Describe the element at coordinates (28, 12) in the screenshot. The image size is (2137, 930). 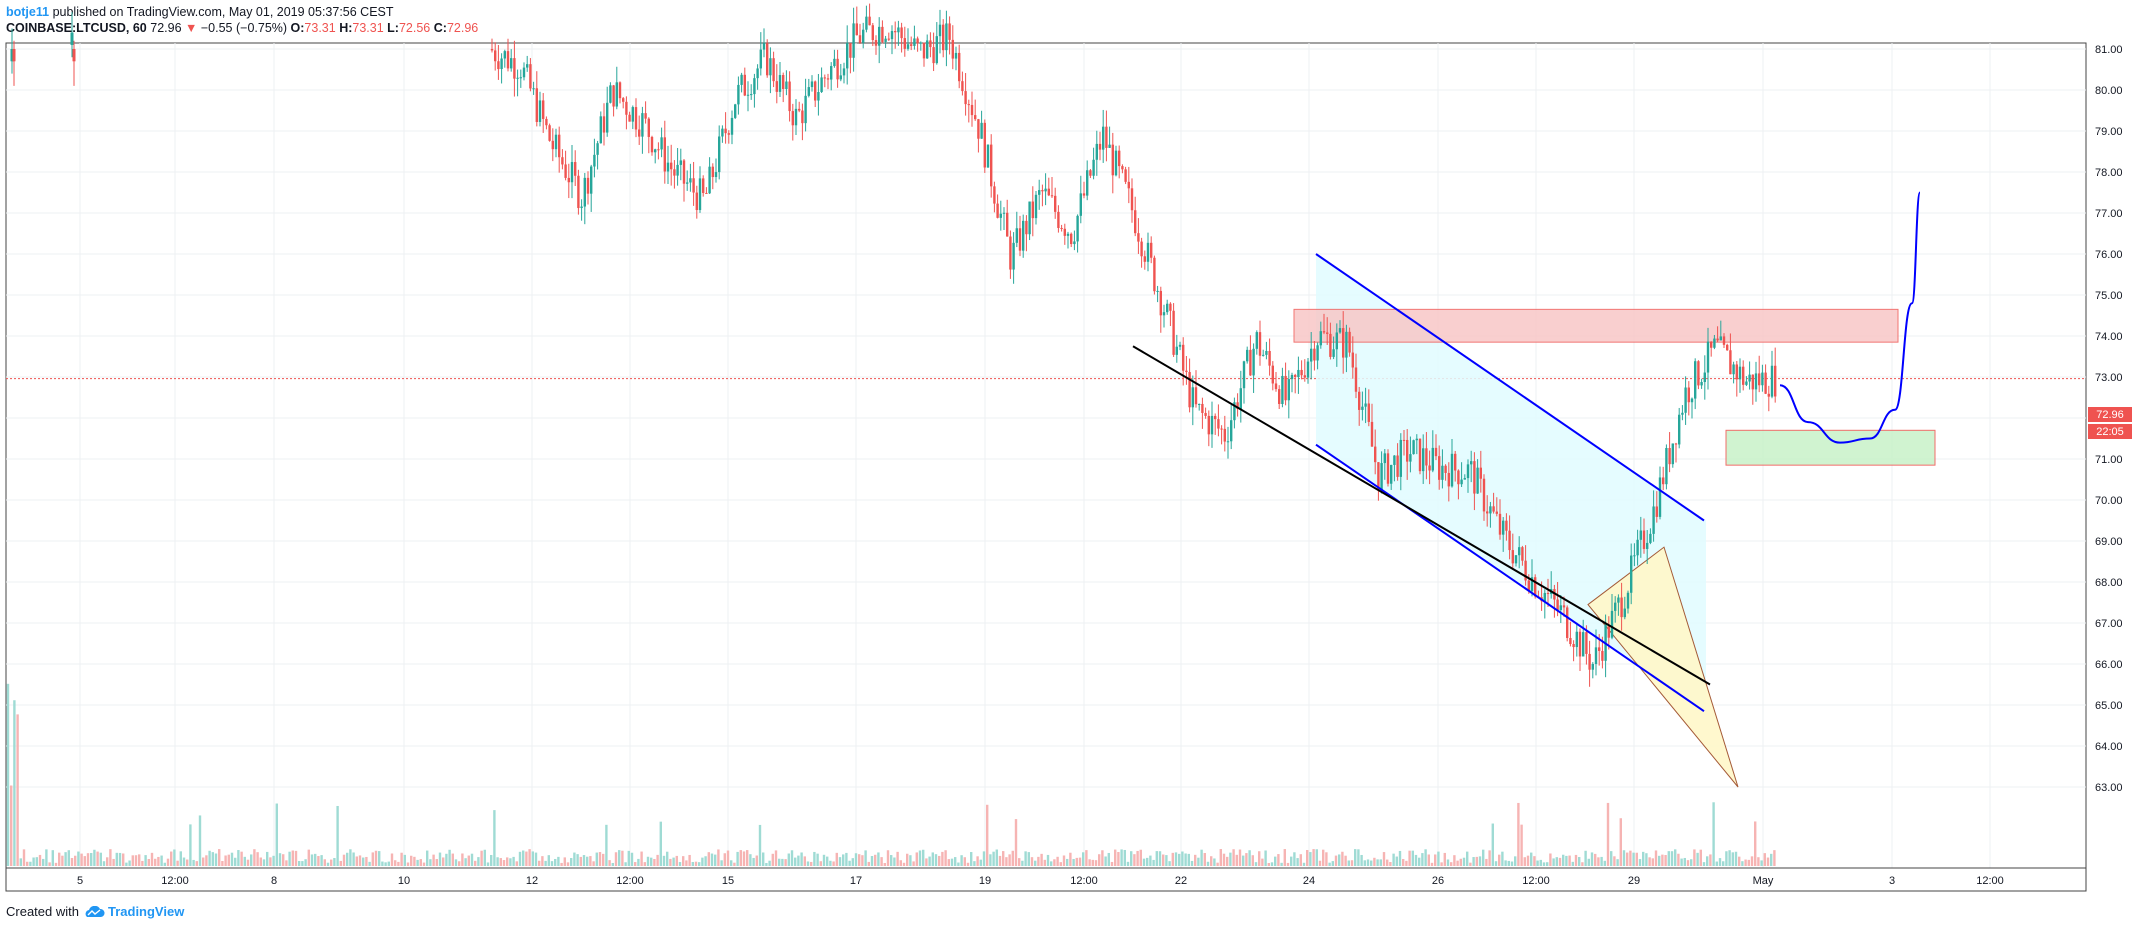
I see `author-name: botje11` at that location.